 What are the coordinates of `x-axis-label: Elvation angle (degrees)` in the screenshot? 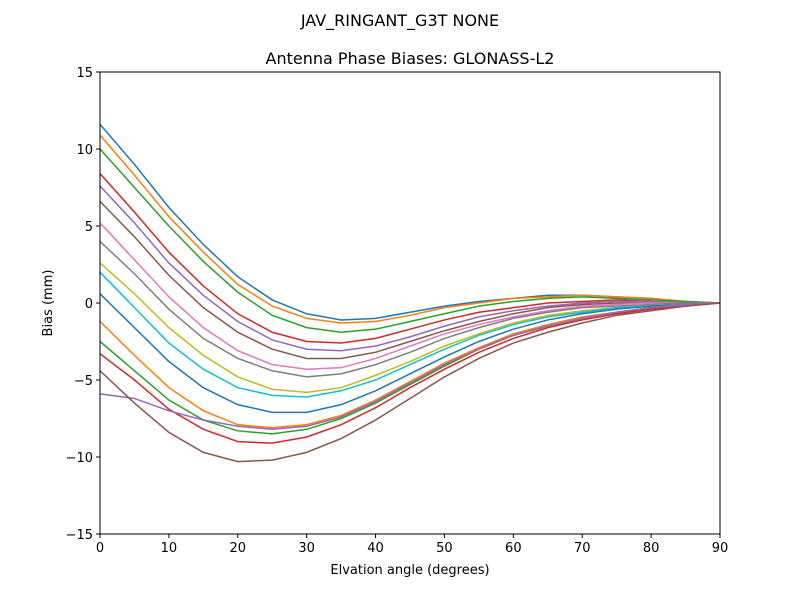 It's located at (409, 570).